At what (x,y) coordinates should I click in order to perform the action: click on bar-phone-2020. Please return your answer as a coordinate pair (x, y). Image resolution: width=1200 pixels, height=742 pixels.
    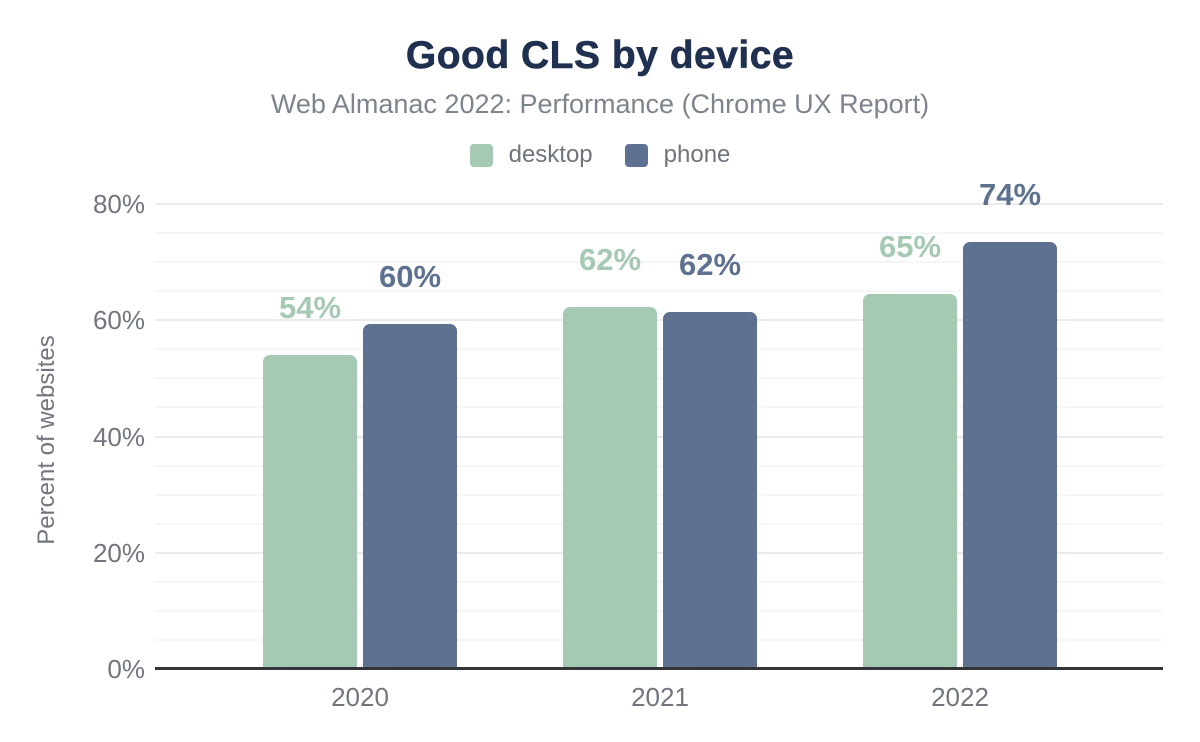
    Looking at the image, I should click on (410, 496).